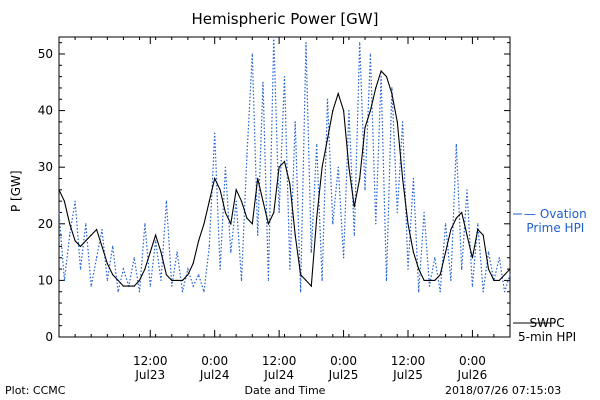  What do you see at coordinates (285, 19) in the screenshot?
I see `chart-title: Hemispheric Power [GW]` at bounding box center [285, 19].